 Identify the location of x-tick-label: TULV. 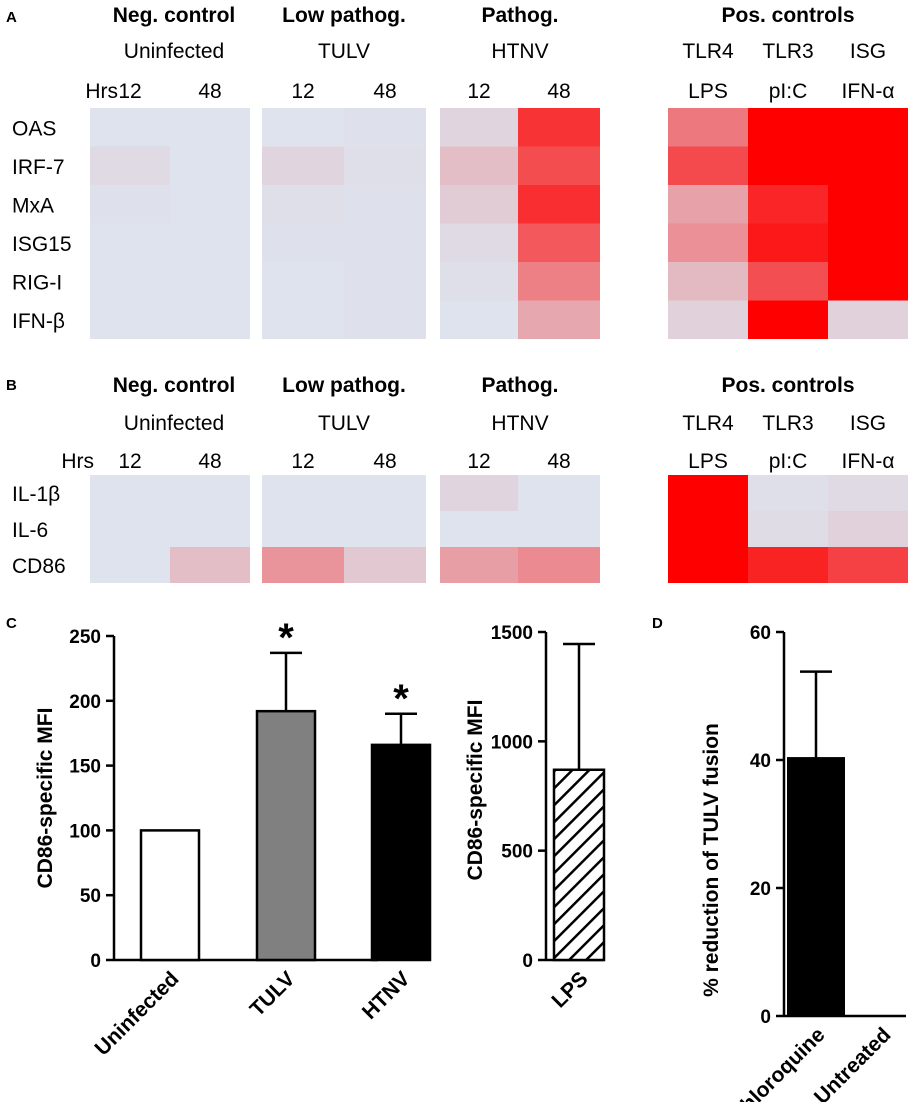
(273, 994).